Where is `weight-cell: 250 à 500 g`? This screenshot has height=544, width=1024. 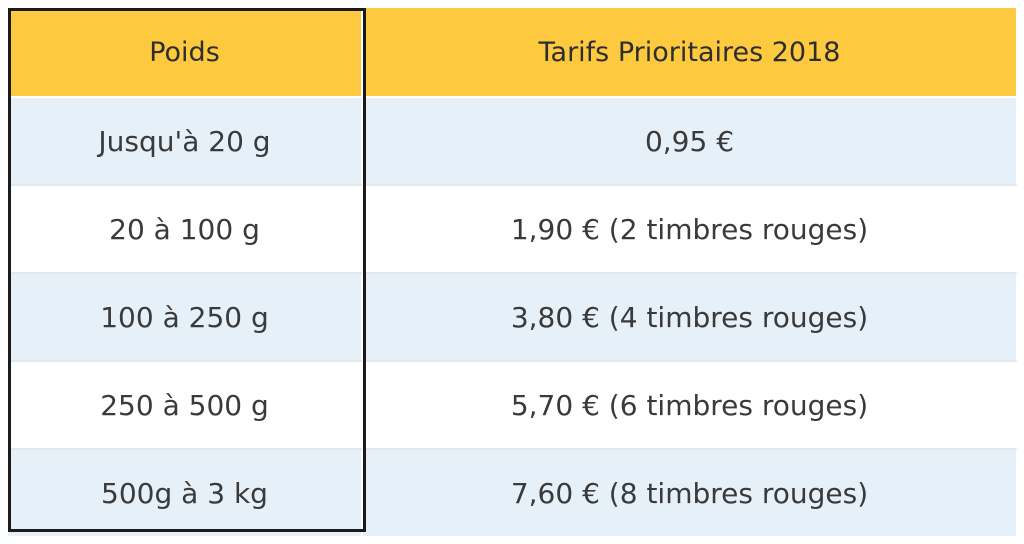
weight-cell: 250 à 500 g is located at coordinates (185, 406).